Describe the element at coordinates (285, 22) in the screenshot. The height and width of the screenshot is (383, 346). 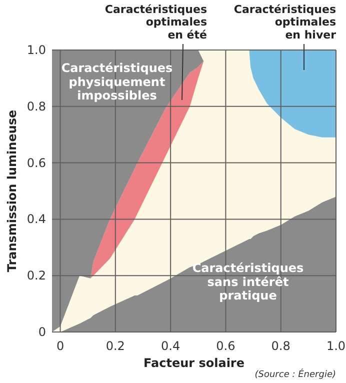
I see `text: Caractéristiques optimales en hiver` at that location.